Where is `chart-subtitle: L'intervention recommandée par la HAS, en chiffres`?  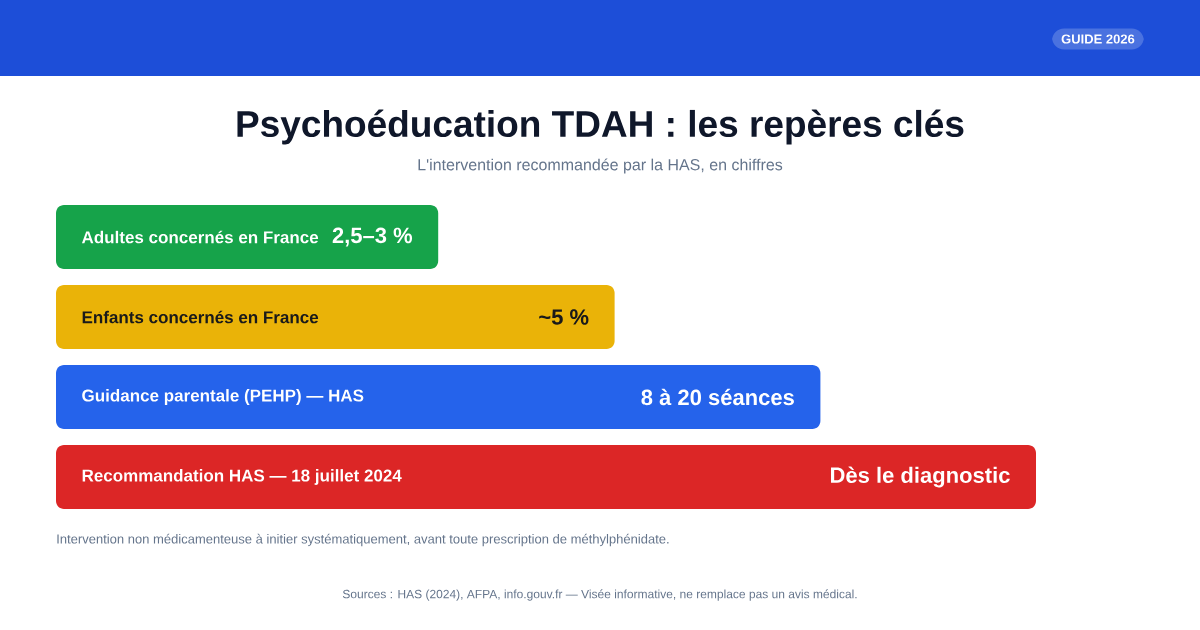 chart-subtitle: L'intervention recommandée par la HAS, en chiffres is located at coordinates (600, 166).